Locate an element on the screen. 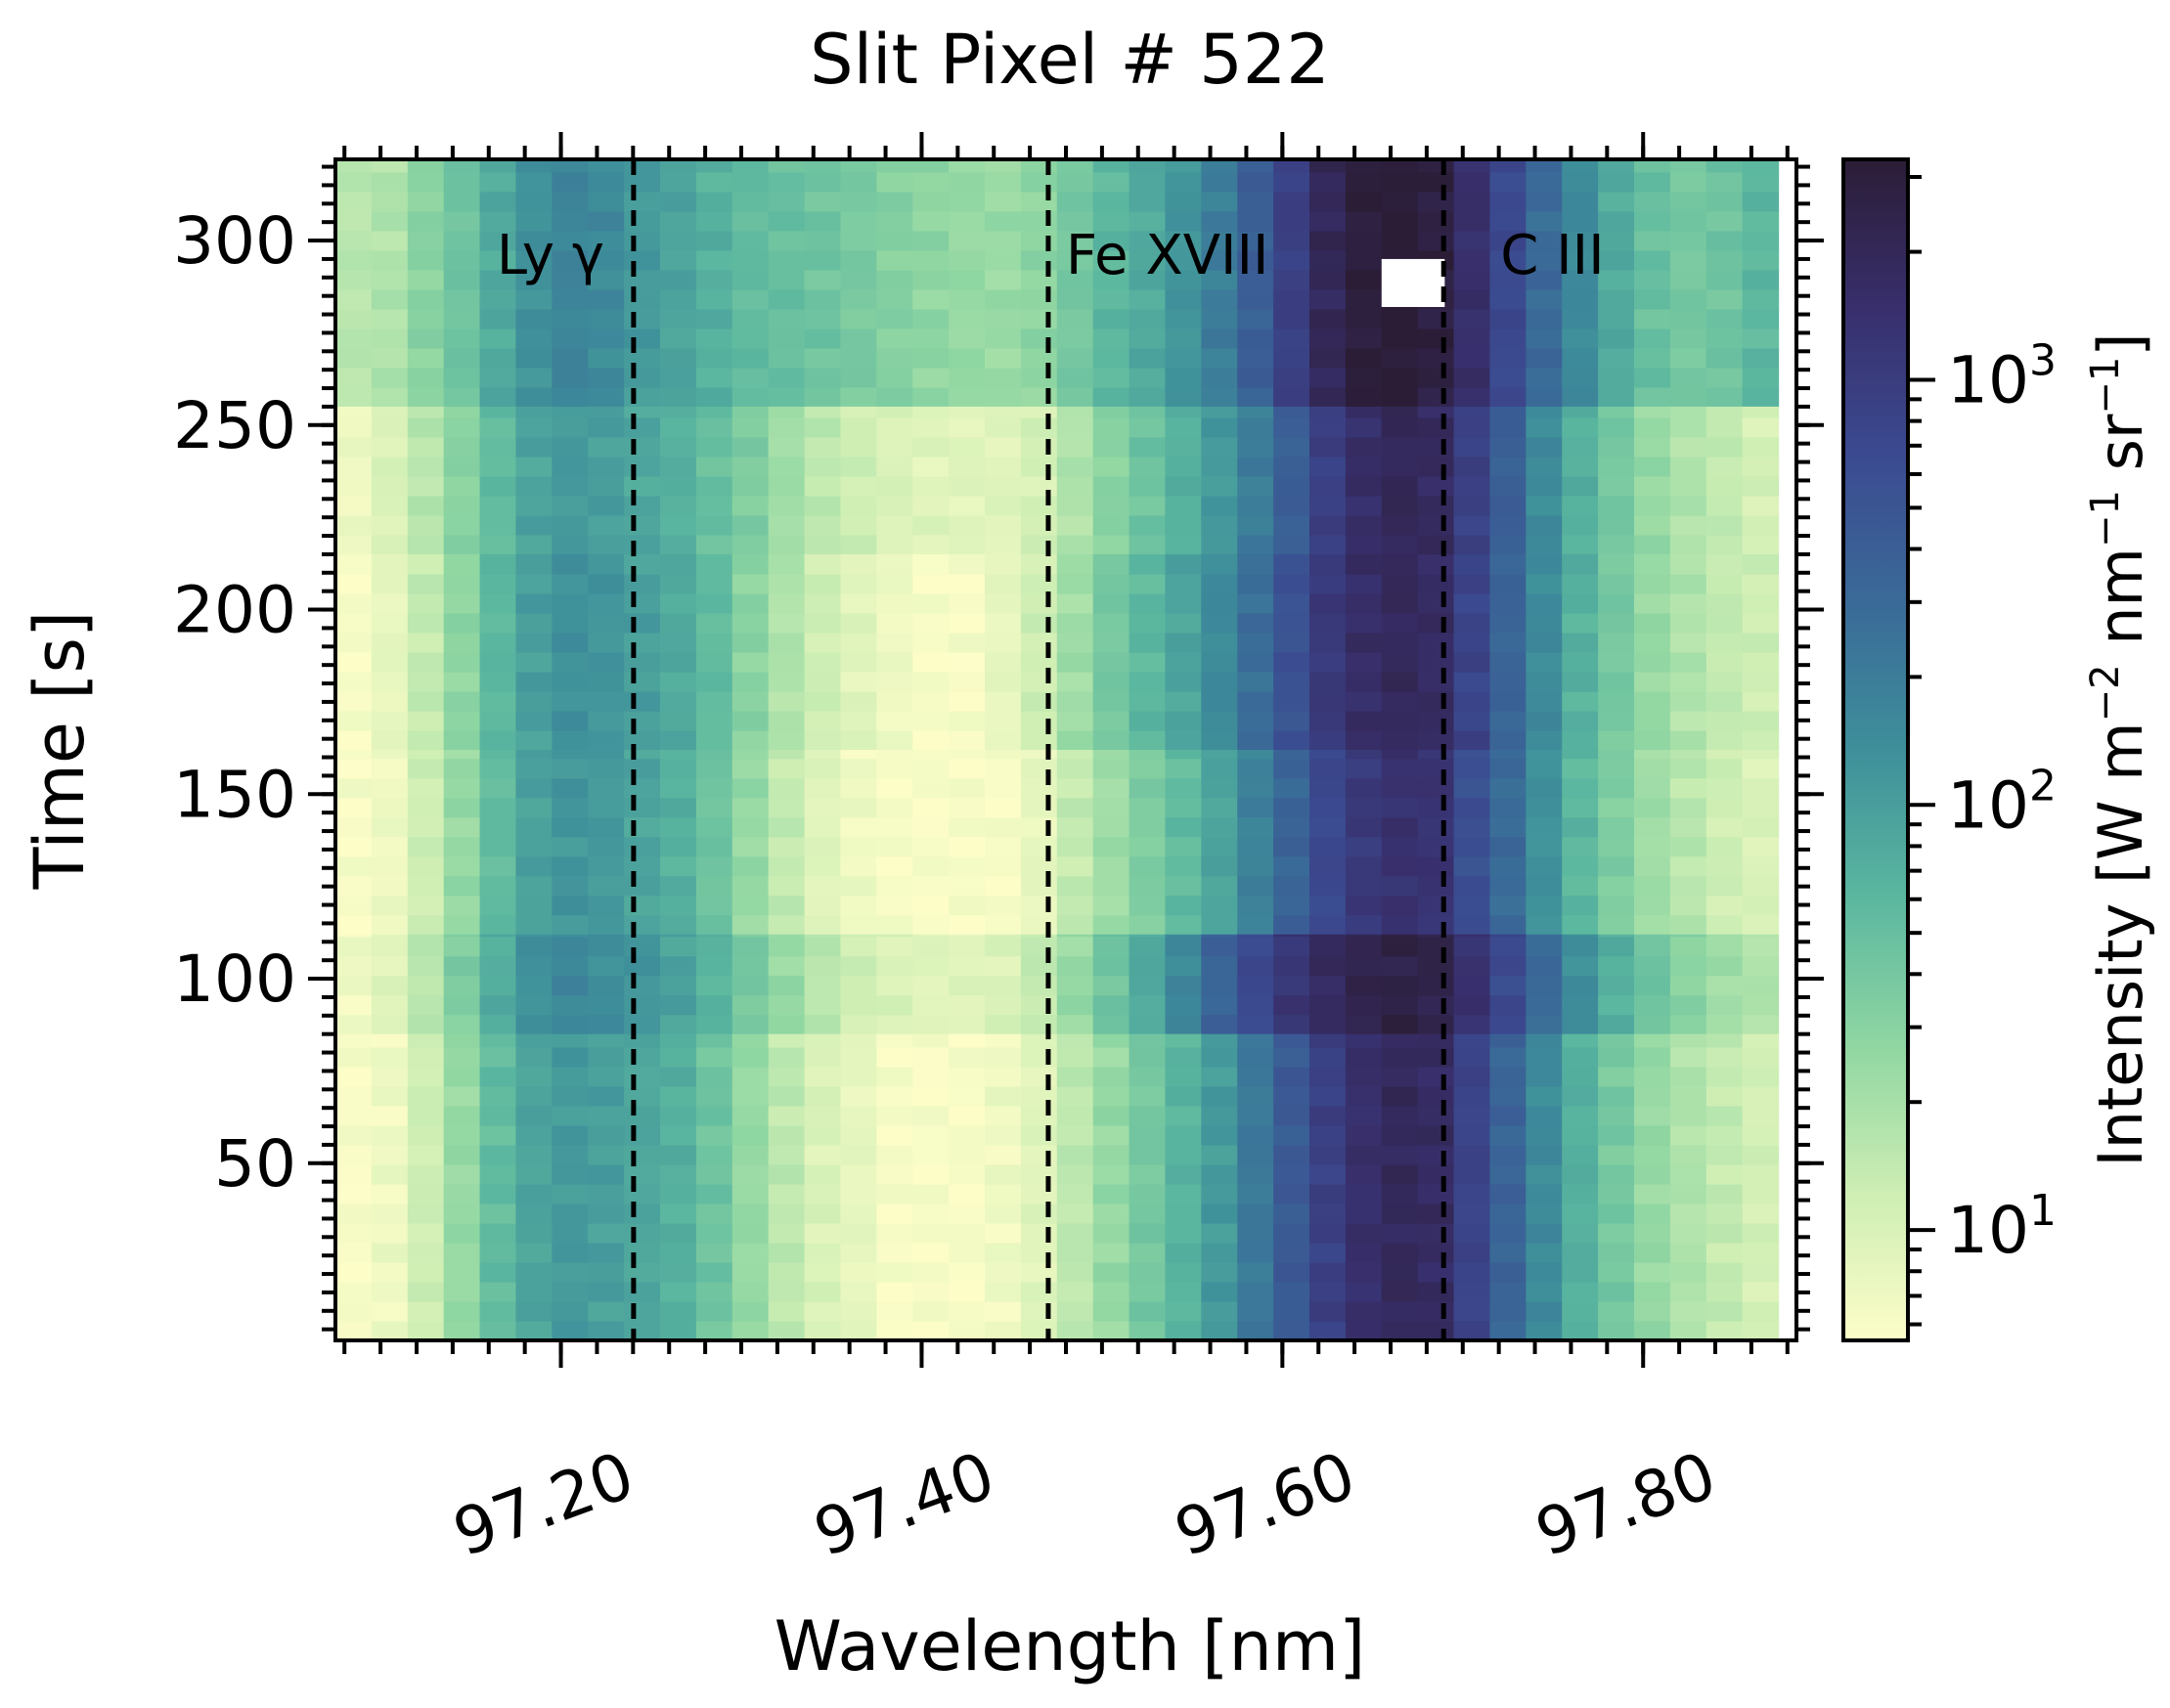 This screenshot has height=1708, width=2170. missing-data-cell is located at coordinates (1413, 282).